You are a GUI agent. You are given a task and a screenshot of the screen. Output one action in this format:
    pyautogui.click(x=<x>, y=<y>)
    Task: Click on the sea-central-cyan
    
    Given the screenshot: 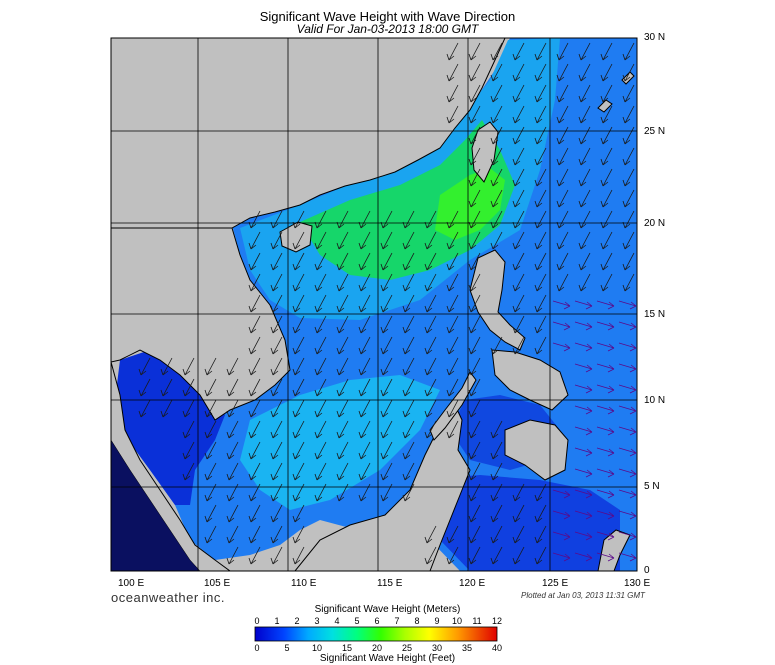 What is the action you would take?
    pyautogui.click(x=340, y=442)
    